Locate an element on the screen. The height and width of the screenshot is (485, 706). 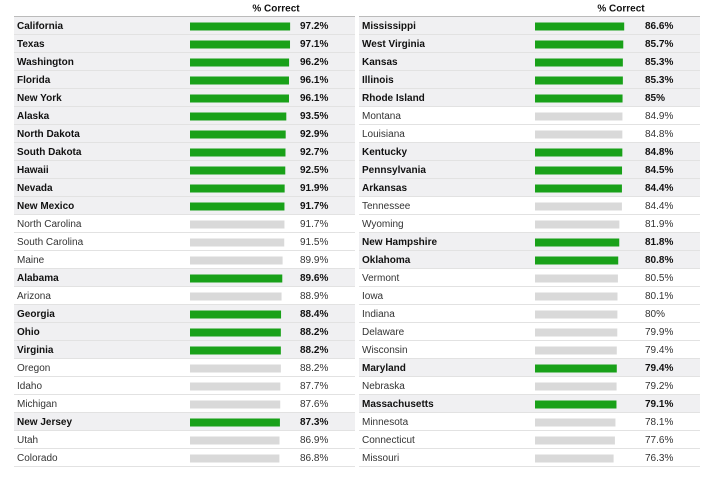
value-label: 80.5% is located at coordinates (659, 278).